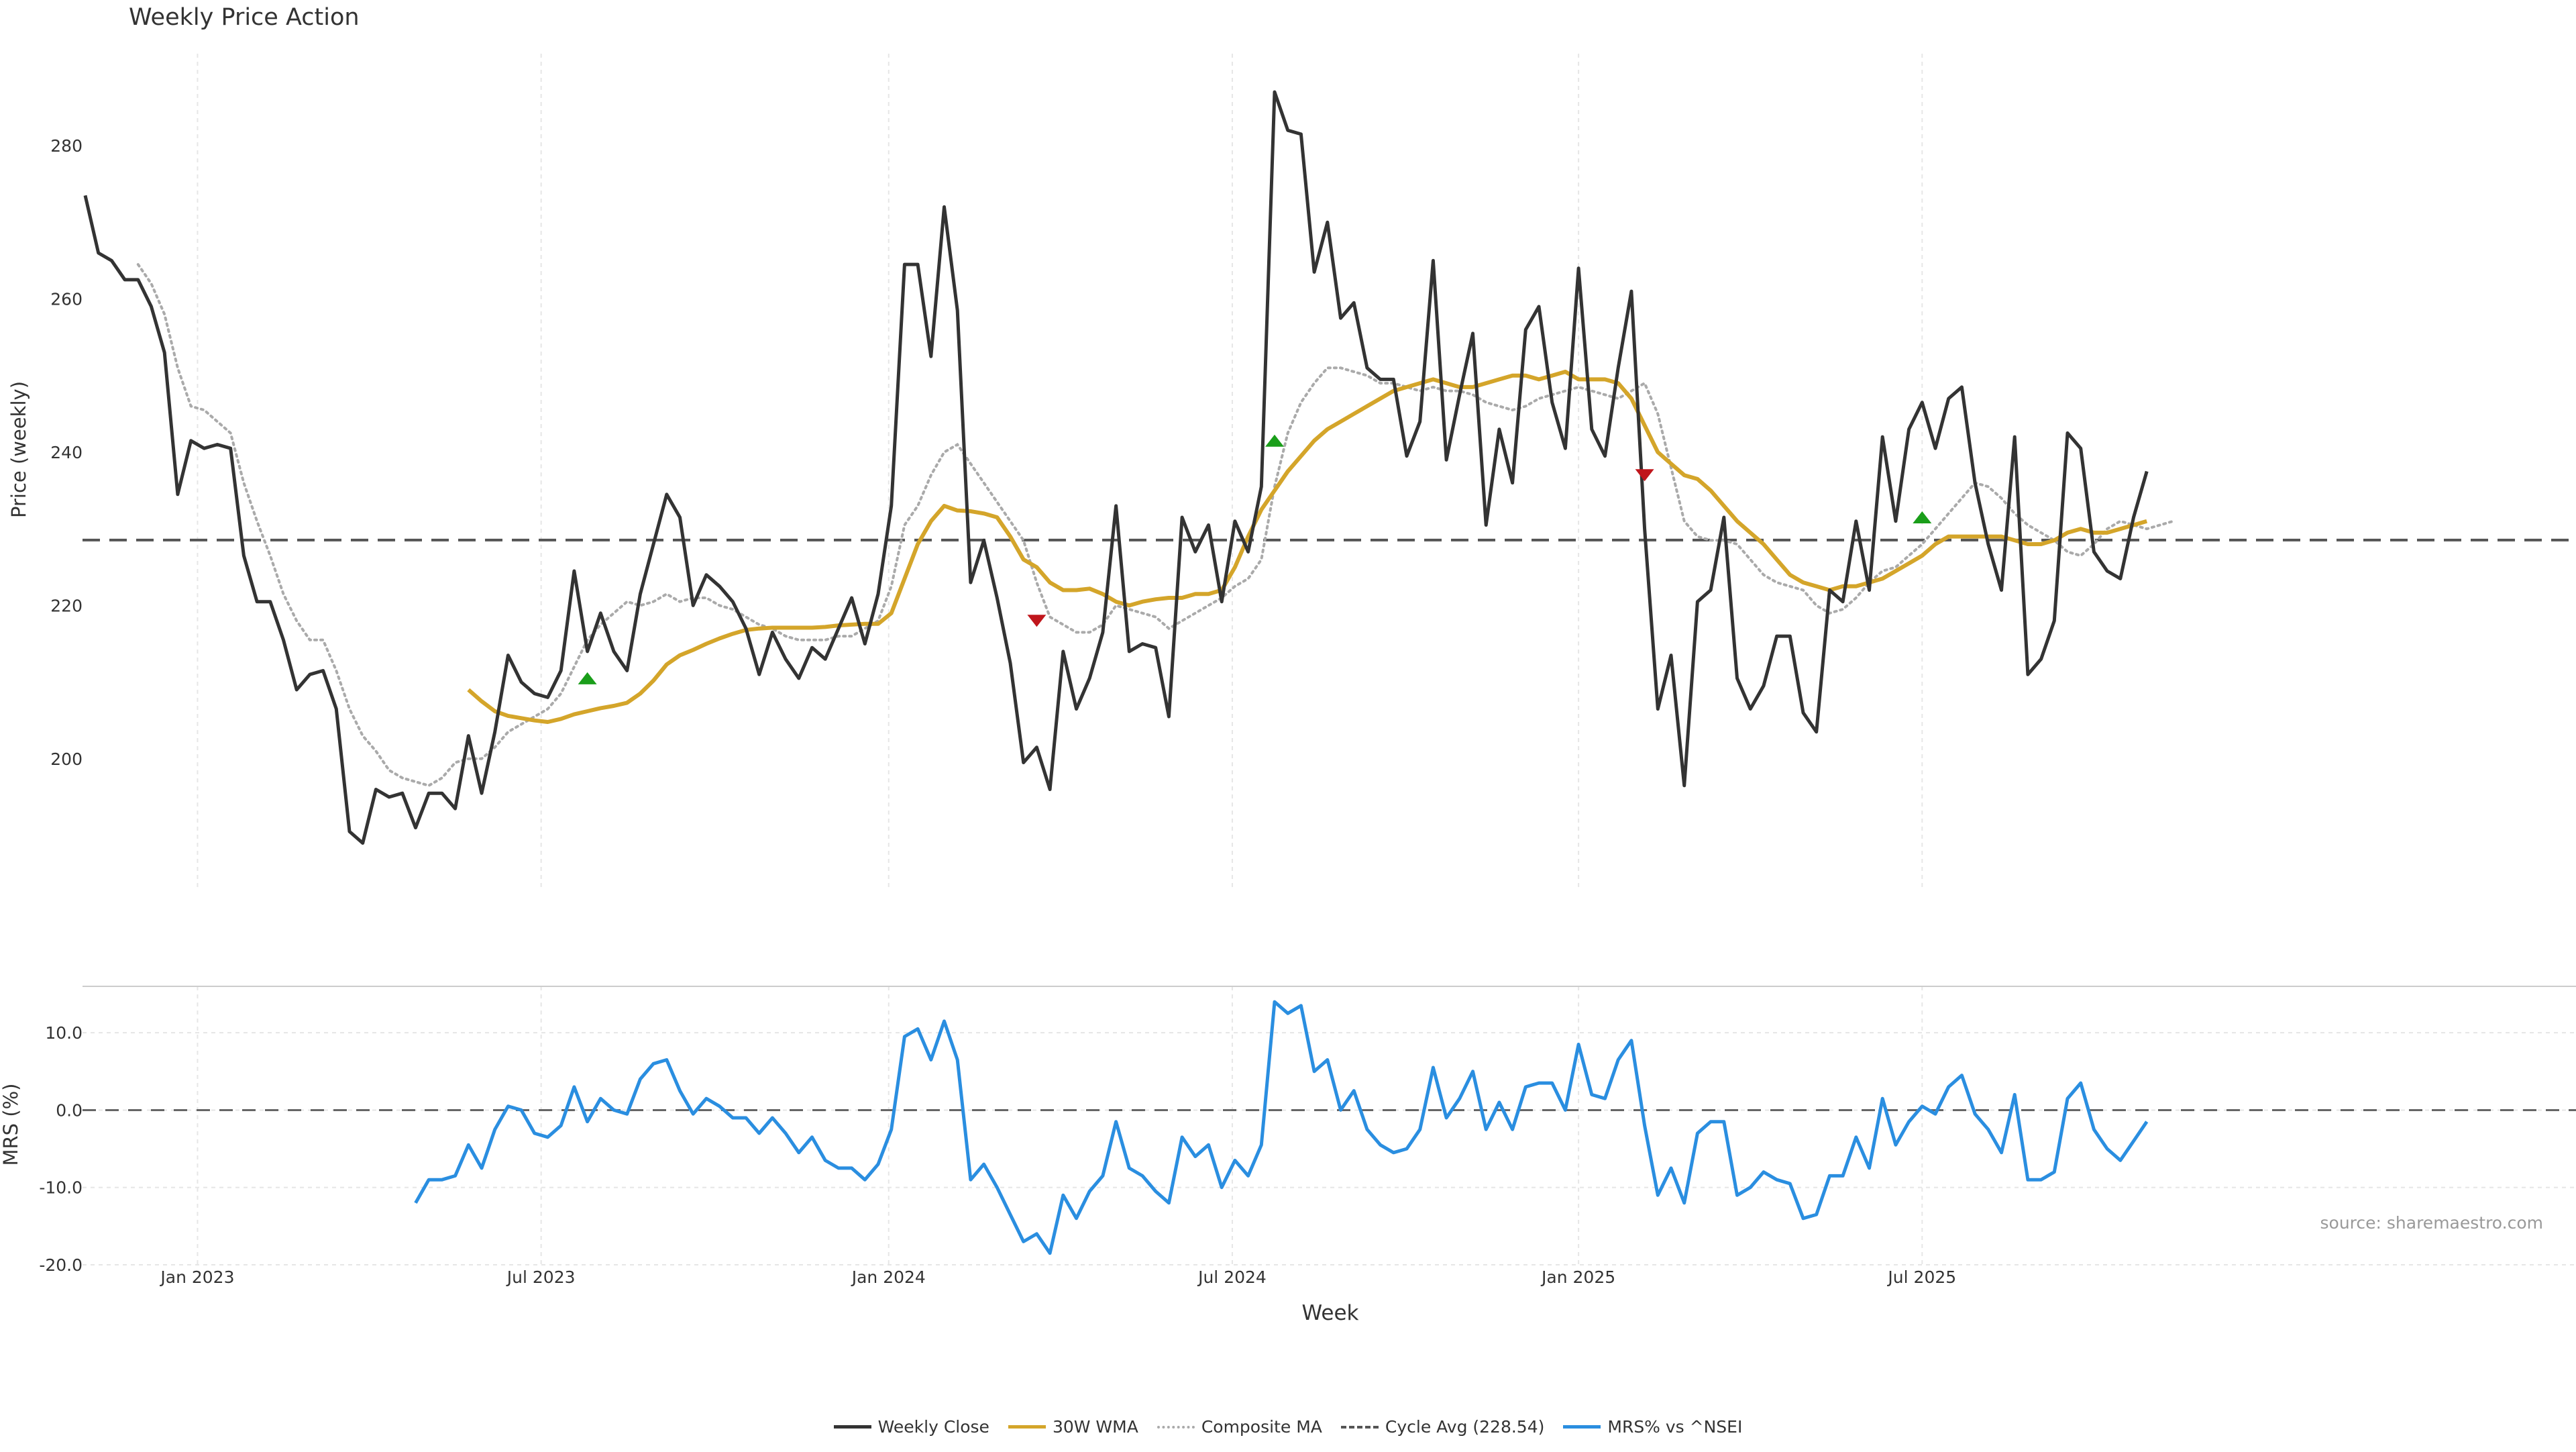 This screenshot has width=2576, height=1452. I want to click on legend-swatch-composite-ma, so click(1176, 1427).